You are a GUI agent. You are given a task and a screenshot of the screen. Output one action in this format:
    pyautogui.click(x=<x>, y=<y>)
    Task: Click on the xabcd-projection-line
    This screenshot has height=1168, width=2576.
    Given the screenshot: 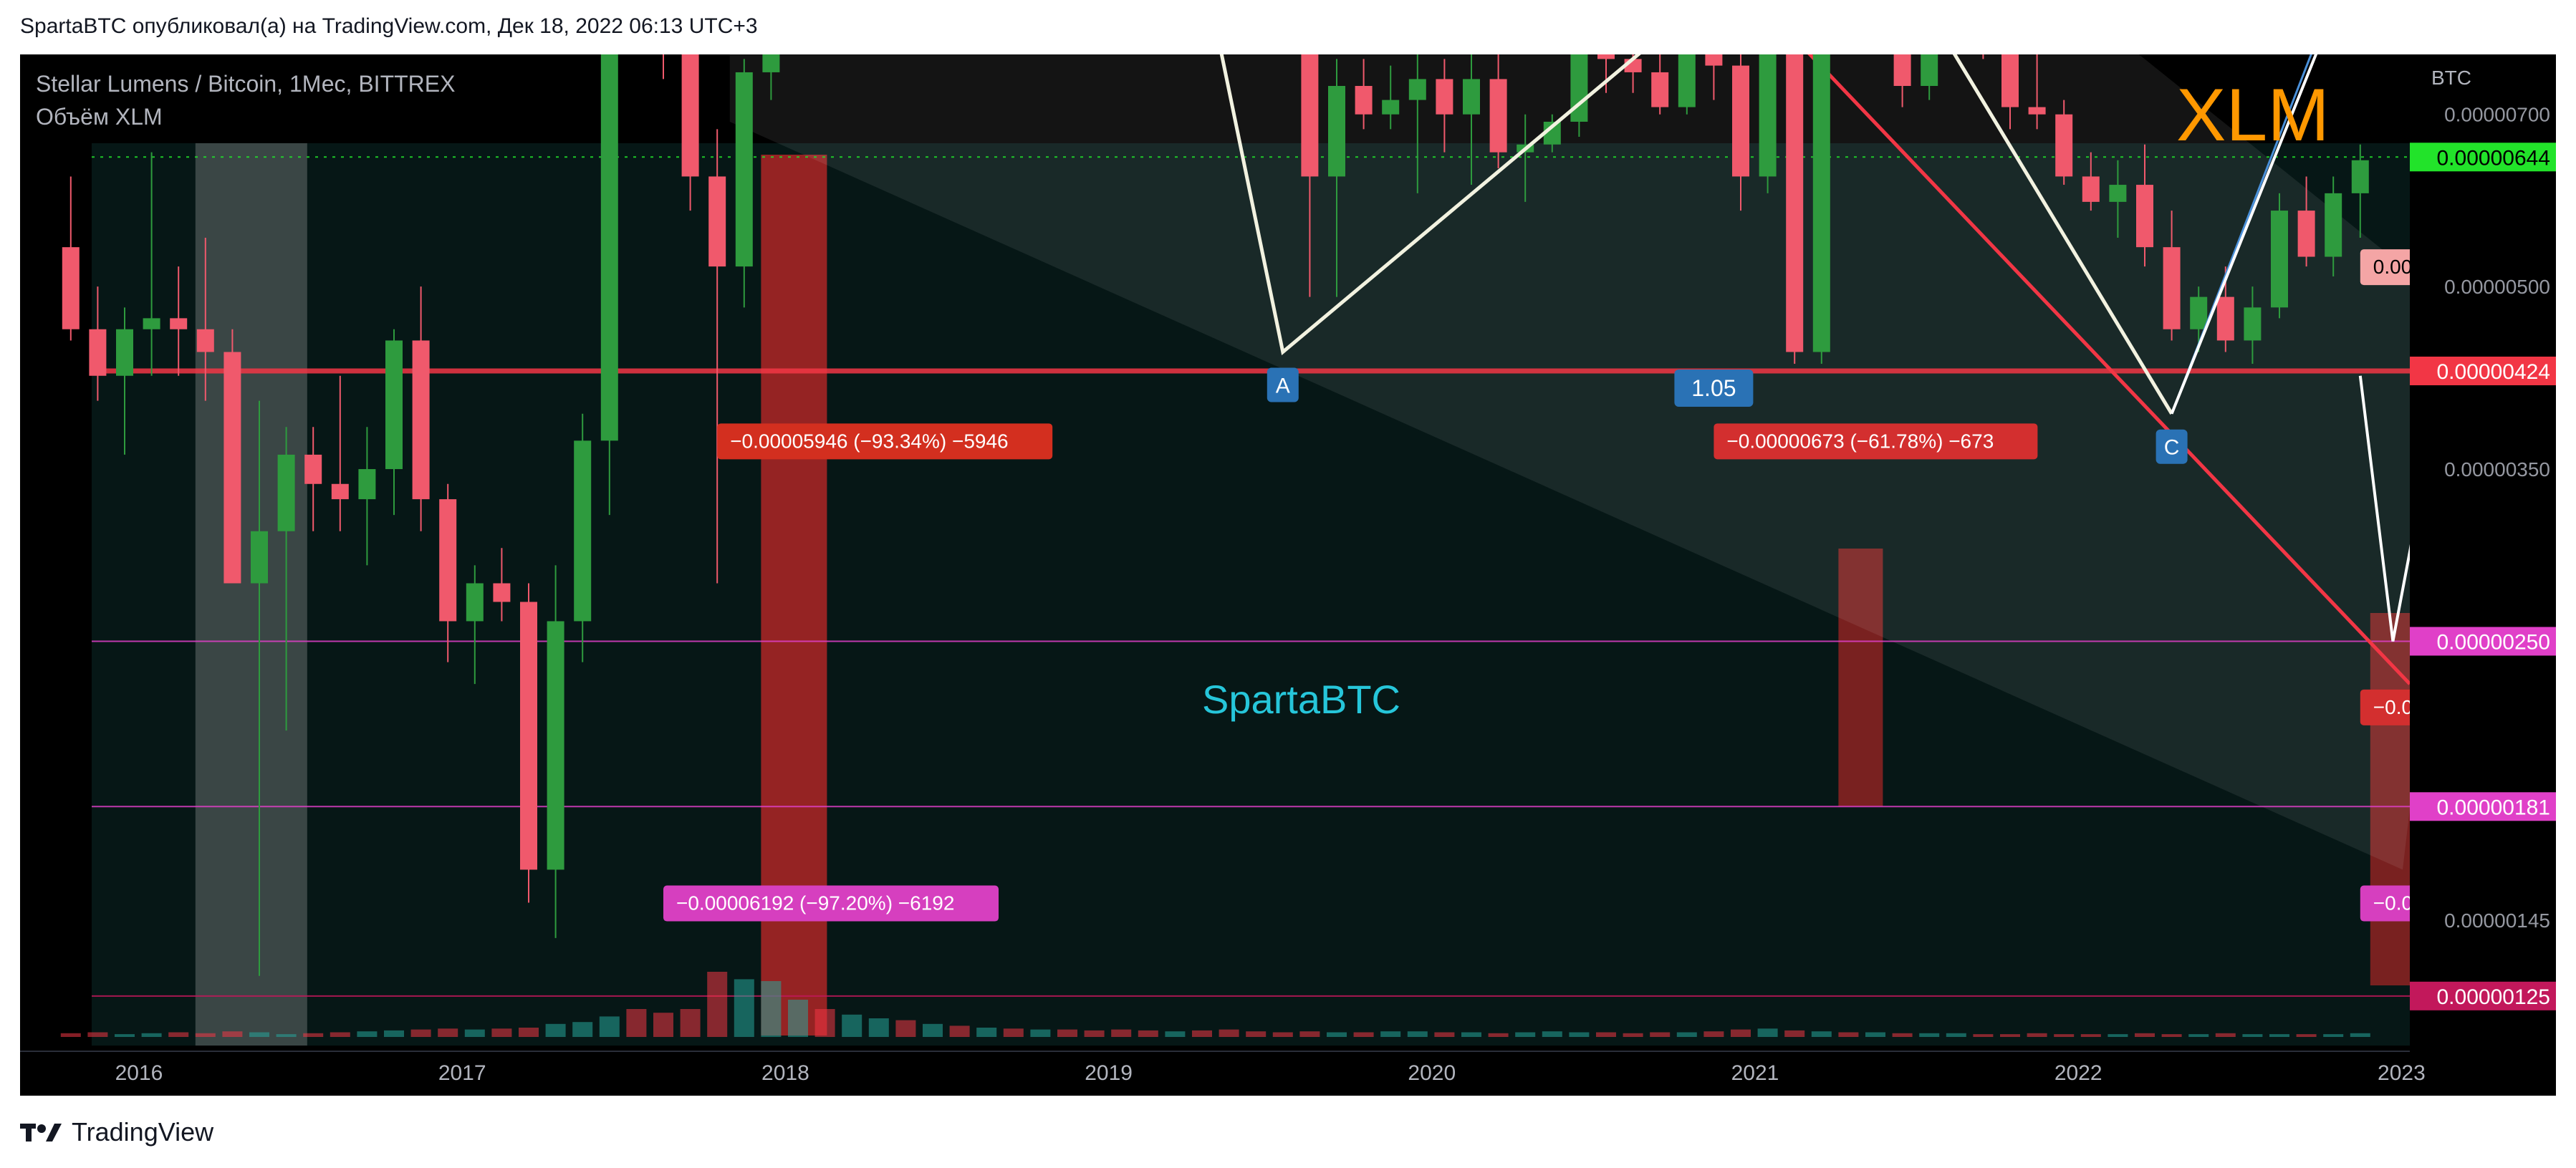 What is the action you would take?
    pyautogui.click(x=2241, y=234)
    